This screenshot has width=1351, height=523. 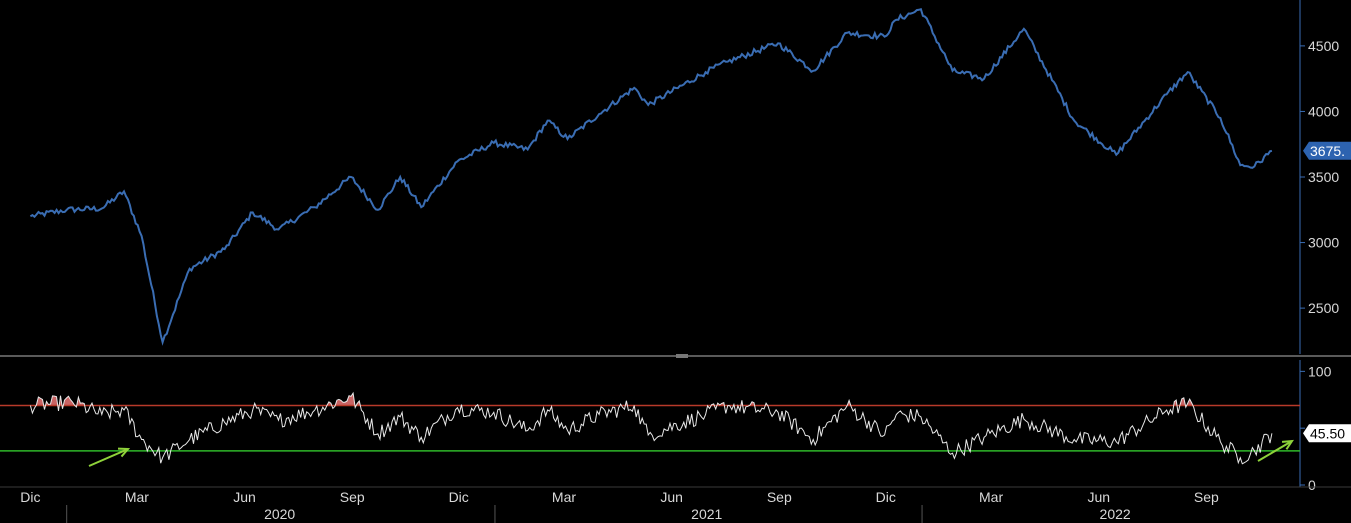 I want to click on rsi-series-line, so click(x=651, y=428).